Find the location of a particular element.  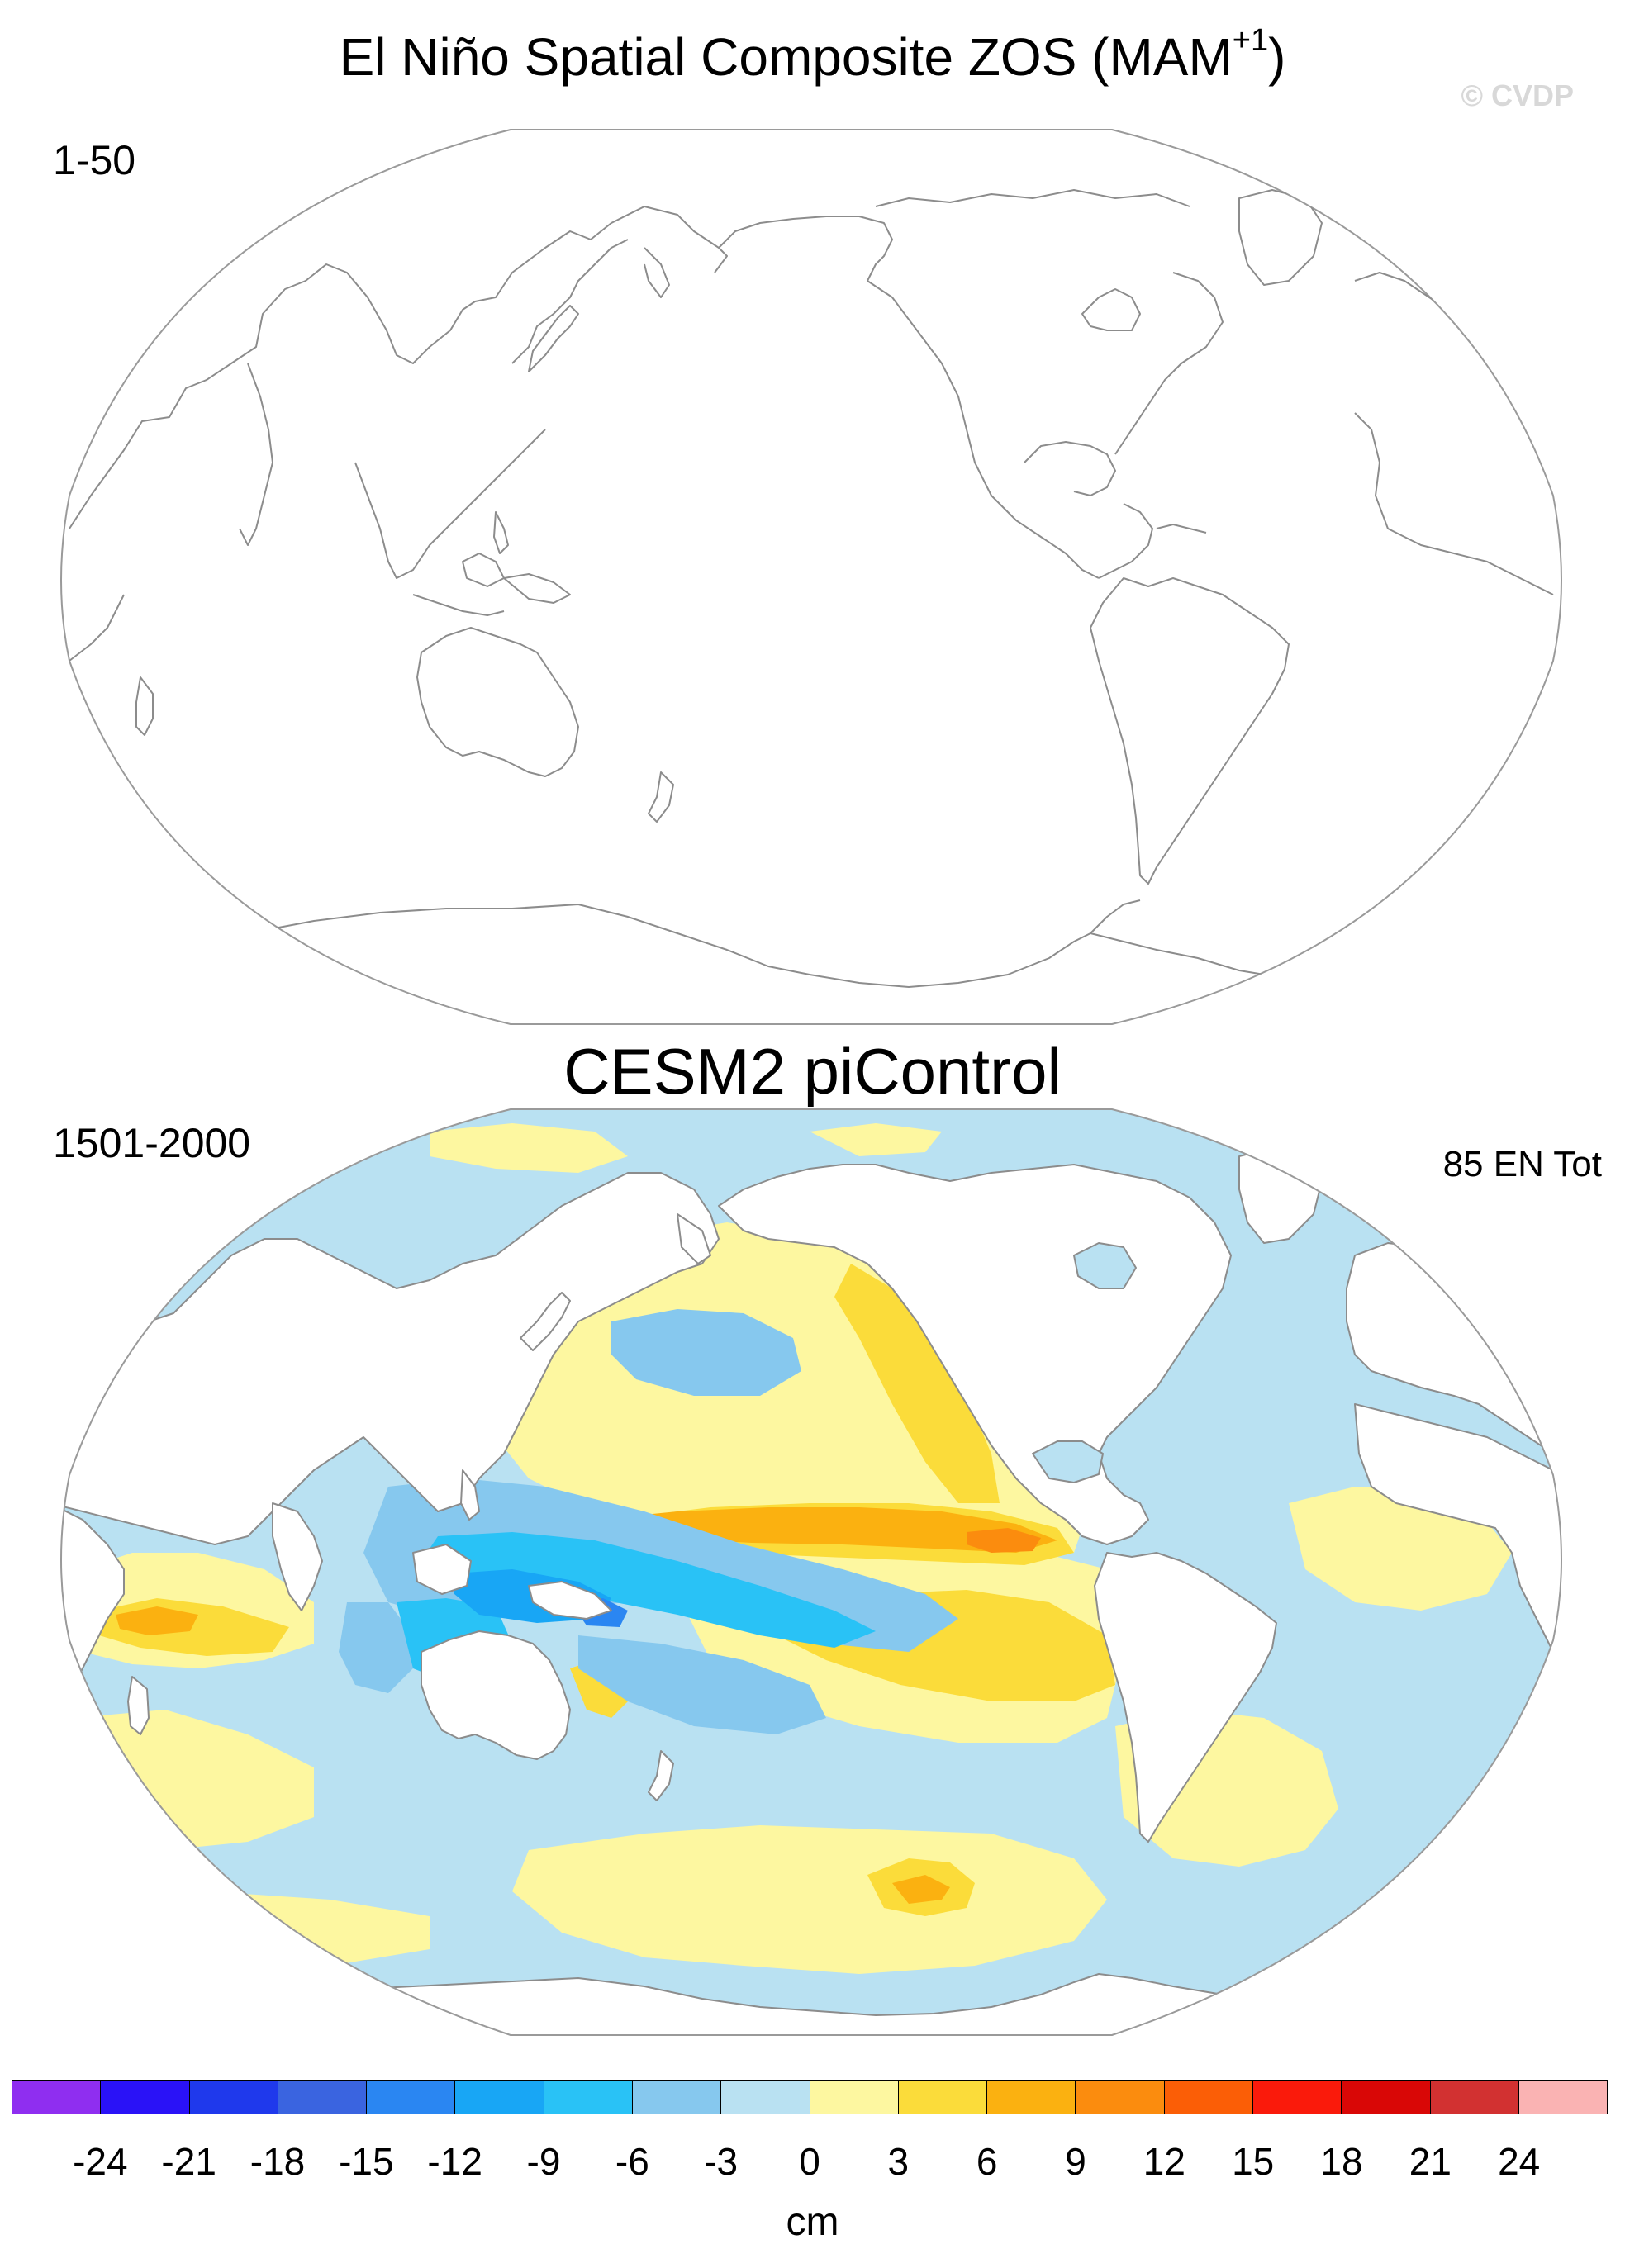

top-coast-new-guinea is located at coordinates (537, 588).